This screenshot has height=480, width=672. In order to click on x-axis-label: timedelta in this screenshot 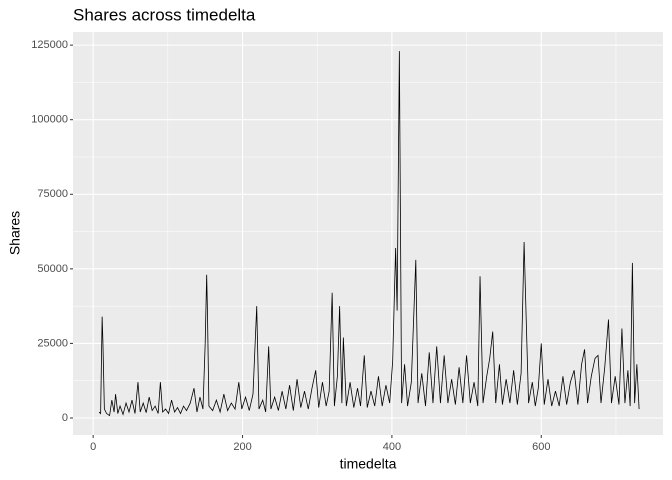, I will do `click(368, 464)`.